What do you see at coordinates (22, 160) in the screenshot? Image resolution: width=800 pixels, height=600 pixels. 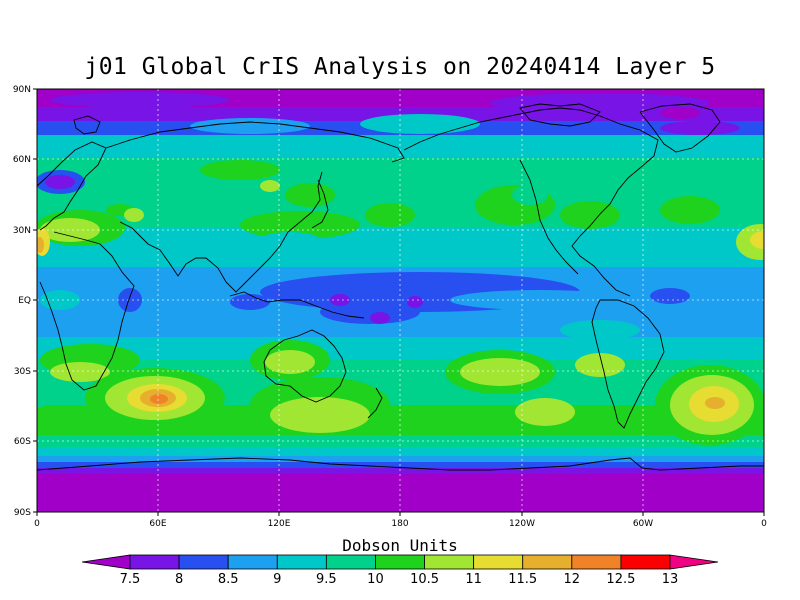 I see `lat-label: 60N` at bounding box center [22, 160].